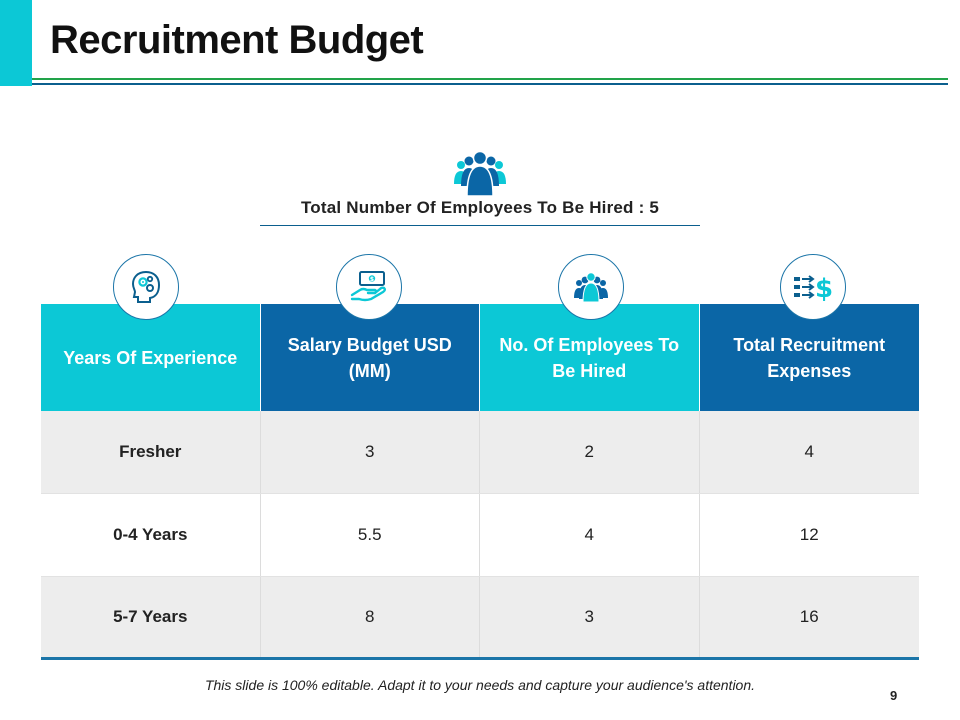  Describe the element at coordinates (590, 452) in the screenshot. I see `table-cell: 2` at that location.